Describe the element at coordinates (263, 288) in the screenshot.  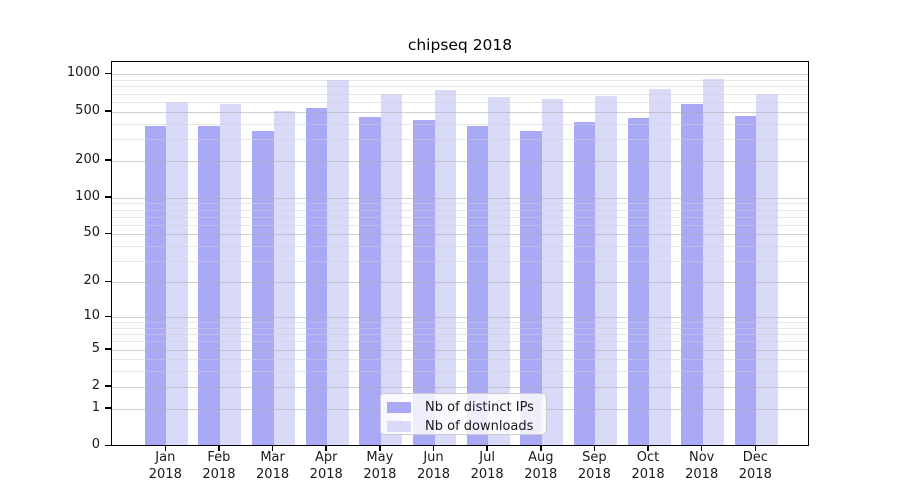
I see `bar-distinct-ips-mar` at that location.